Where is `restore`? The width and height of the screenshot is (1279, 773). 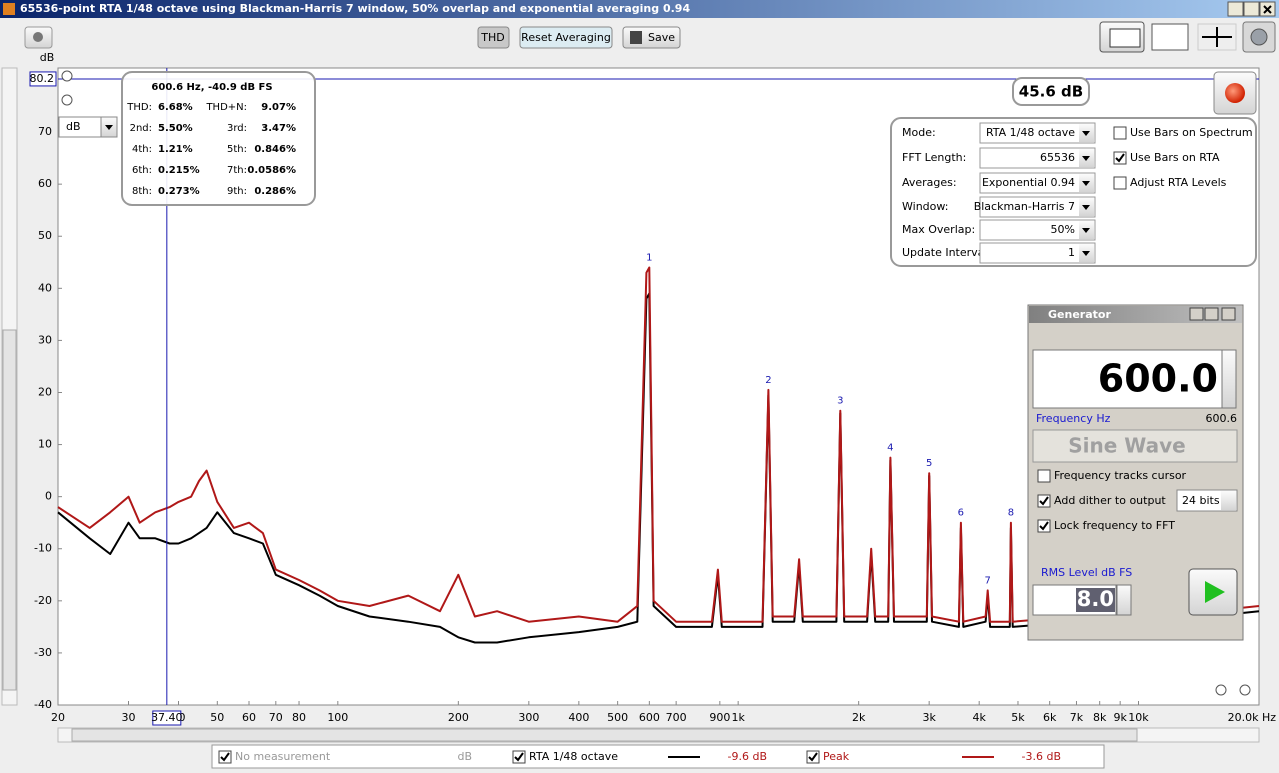 restore is located at coordinates (1251, 9).